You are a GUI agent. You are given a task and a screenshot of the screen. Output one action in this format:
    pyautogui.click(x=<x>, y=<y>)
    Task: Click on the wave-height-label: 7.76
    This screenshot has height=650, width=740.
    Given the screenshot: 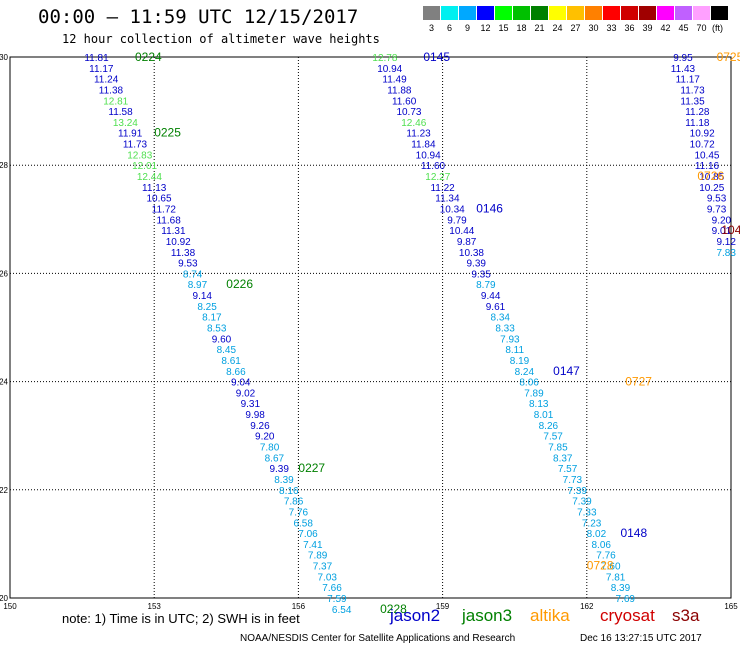 What is the action you would take?
    pyautogui.click(x=606, y=556)
    